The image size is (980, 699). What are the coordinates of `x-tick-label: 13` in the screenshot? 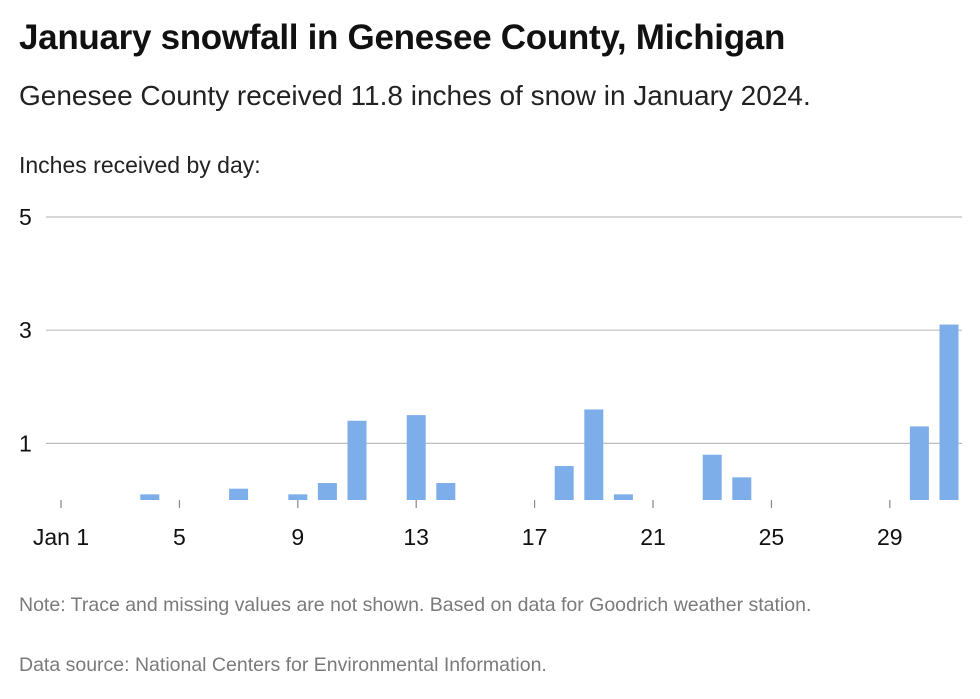 It's located at (416, 537).